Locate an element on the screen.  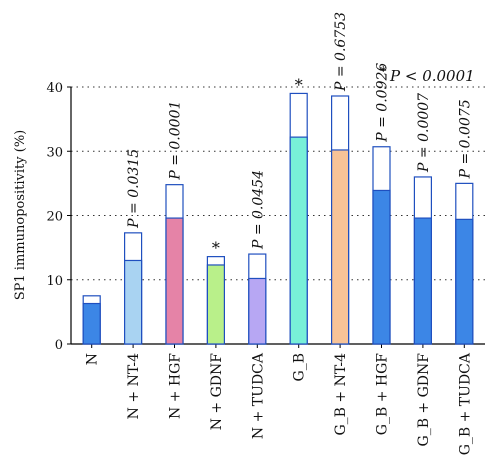
x-tick-label: N + TUDCA is located at coordinates (258, 395).